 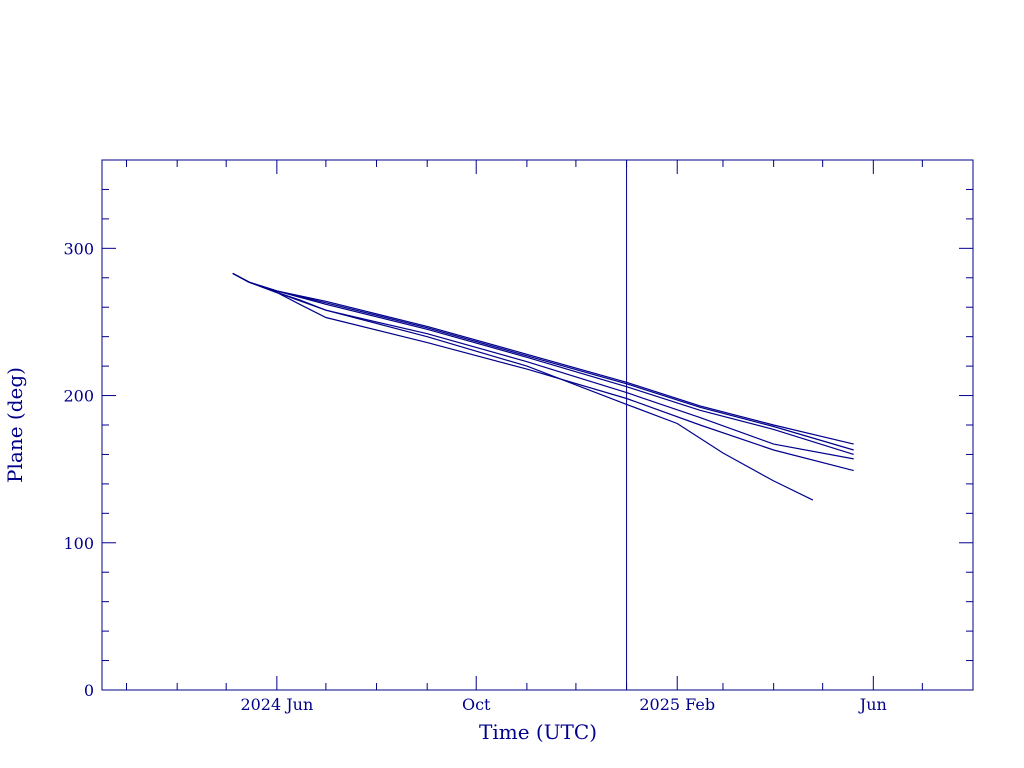 I want to click on x-tick-label: 2025 Feb, so click(x=677, y=704).